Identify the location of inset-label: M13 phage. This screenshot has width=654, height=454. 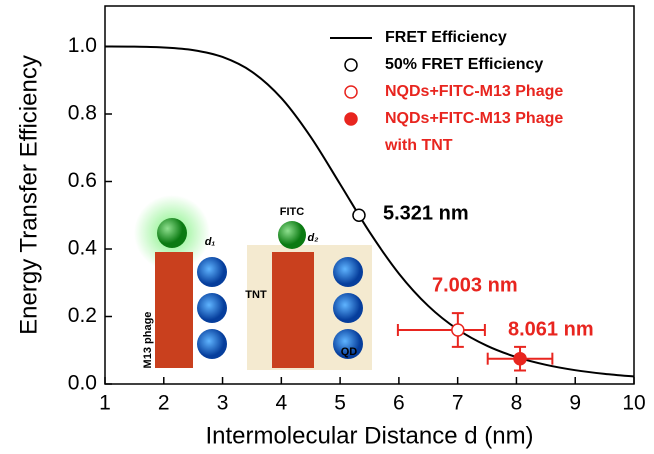
(148, 340).